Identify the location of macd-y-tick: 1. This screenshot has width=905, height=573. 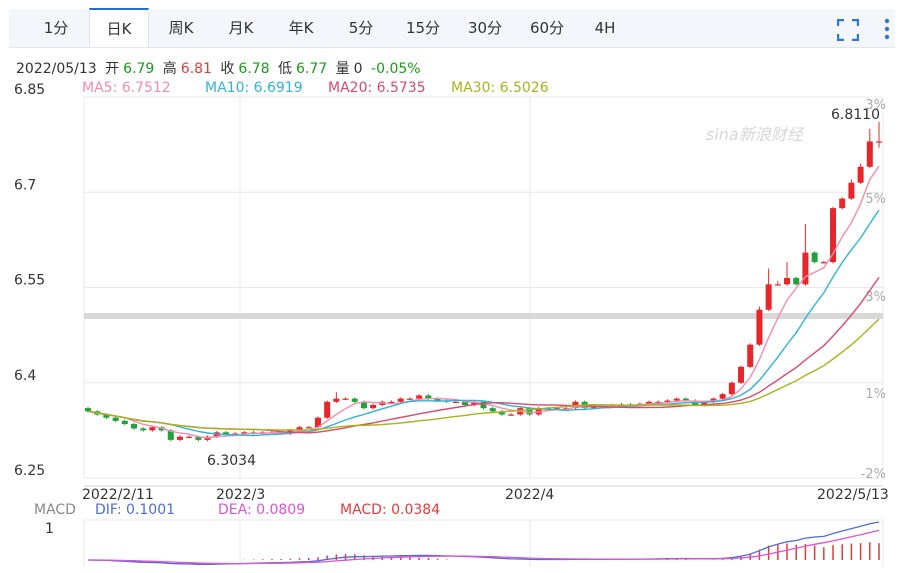
(49, 529).